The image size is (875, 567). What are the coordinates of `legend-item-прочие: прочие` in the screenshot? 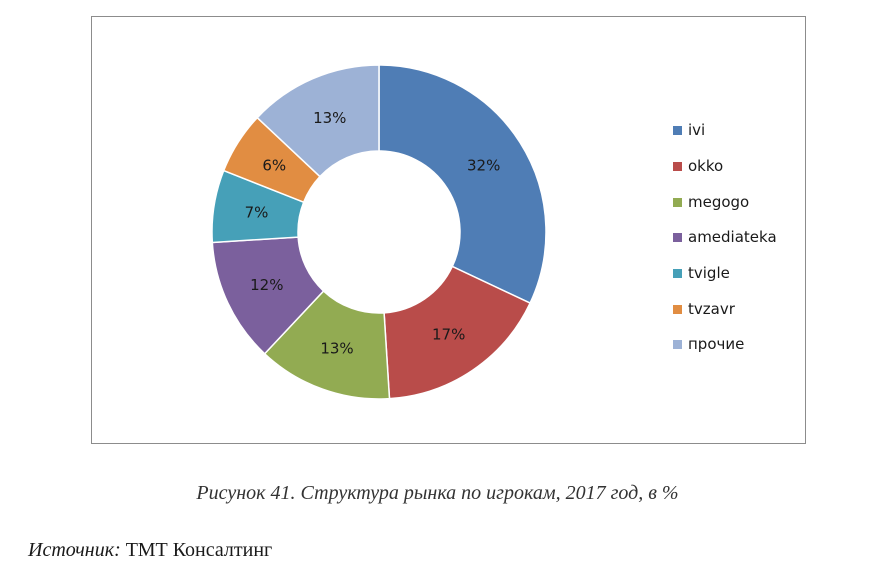 It's located at (738, 345).